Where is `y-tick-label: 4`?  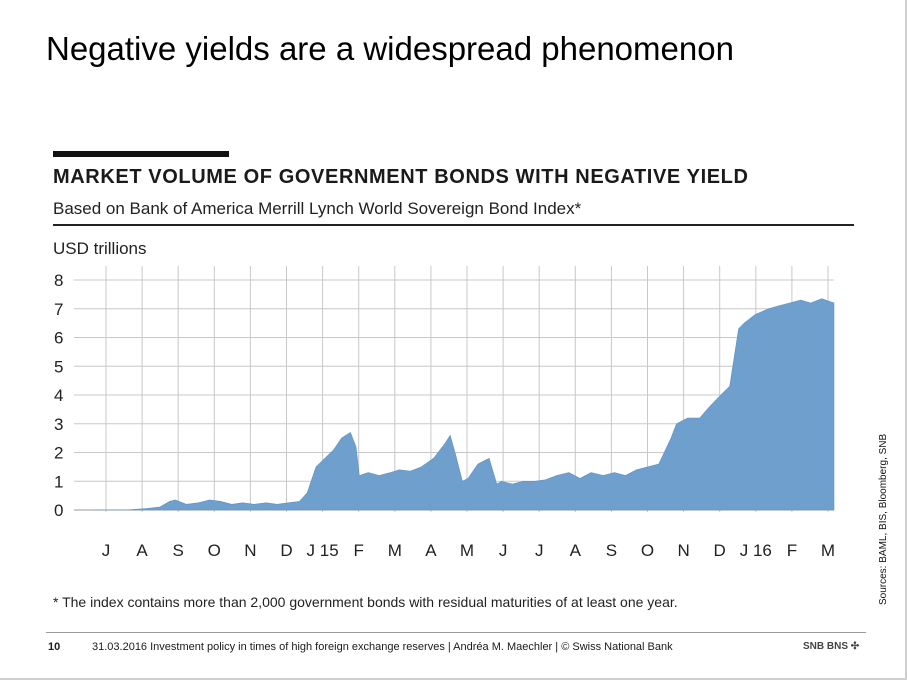
y-tick-label: 4 is located at coordinates (58, 395).